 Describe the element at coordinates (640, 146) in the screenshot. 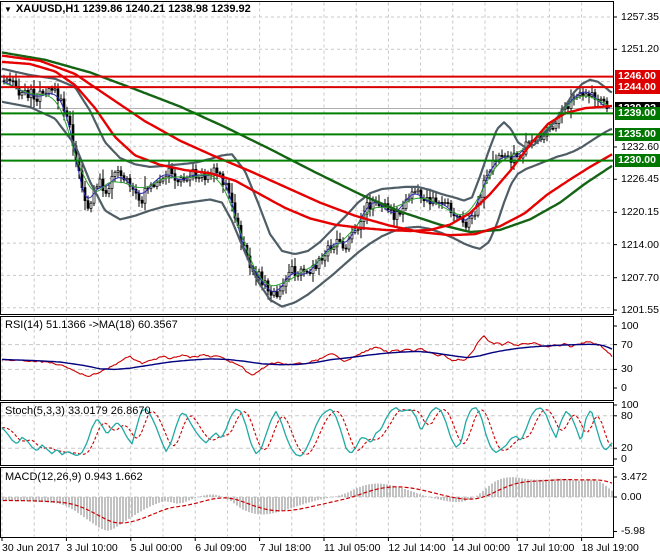

I see `price-tick: 1232.60` at that location.